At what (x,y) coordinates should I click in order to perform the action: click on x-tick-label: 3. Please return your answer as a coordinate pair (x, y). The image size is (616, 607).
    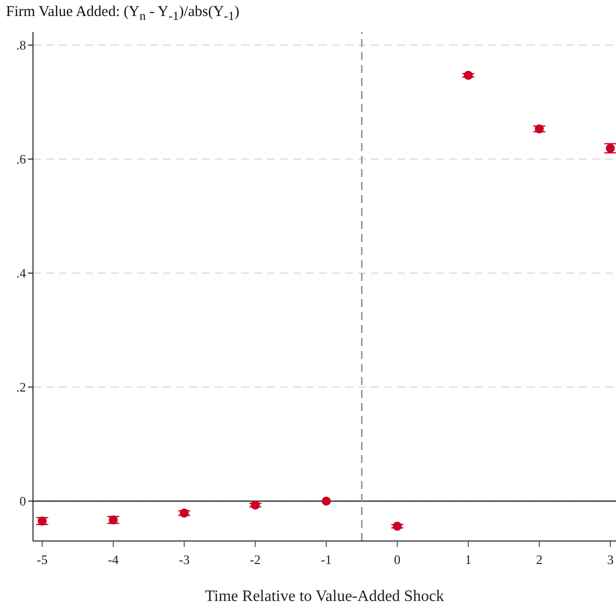
    Looking at the image, I should click on (610, 560).